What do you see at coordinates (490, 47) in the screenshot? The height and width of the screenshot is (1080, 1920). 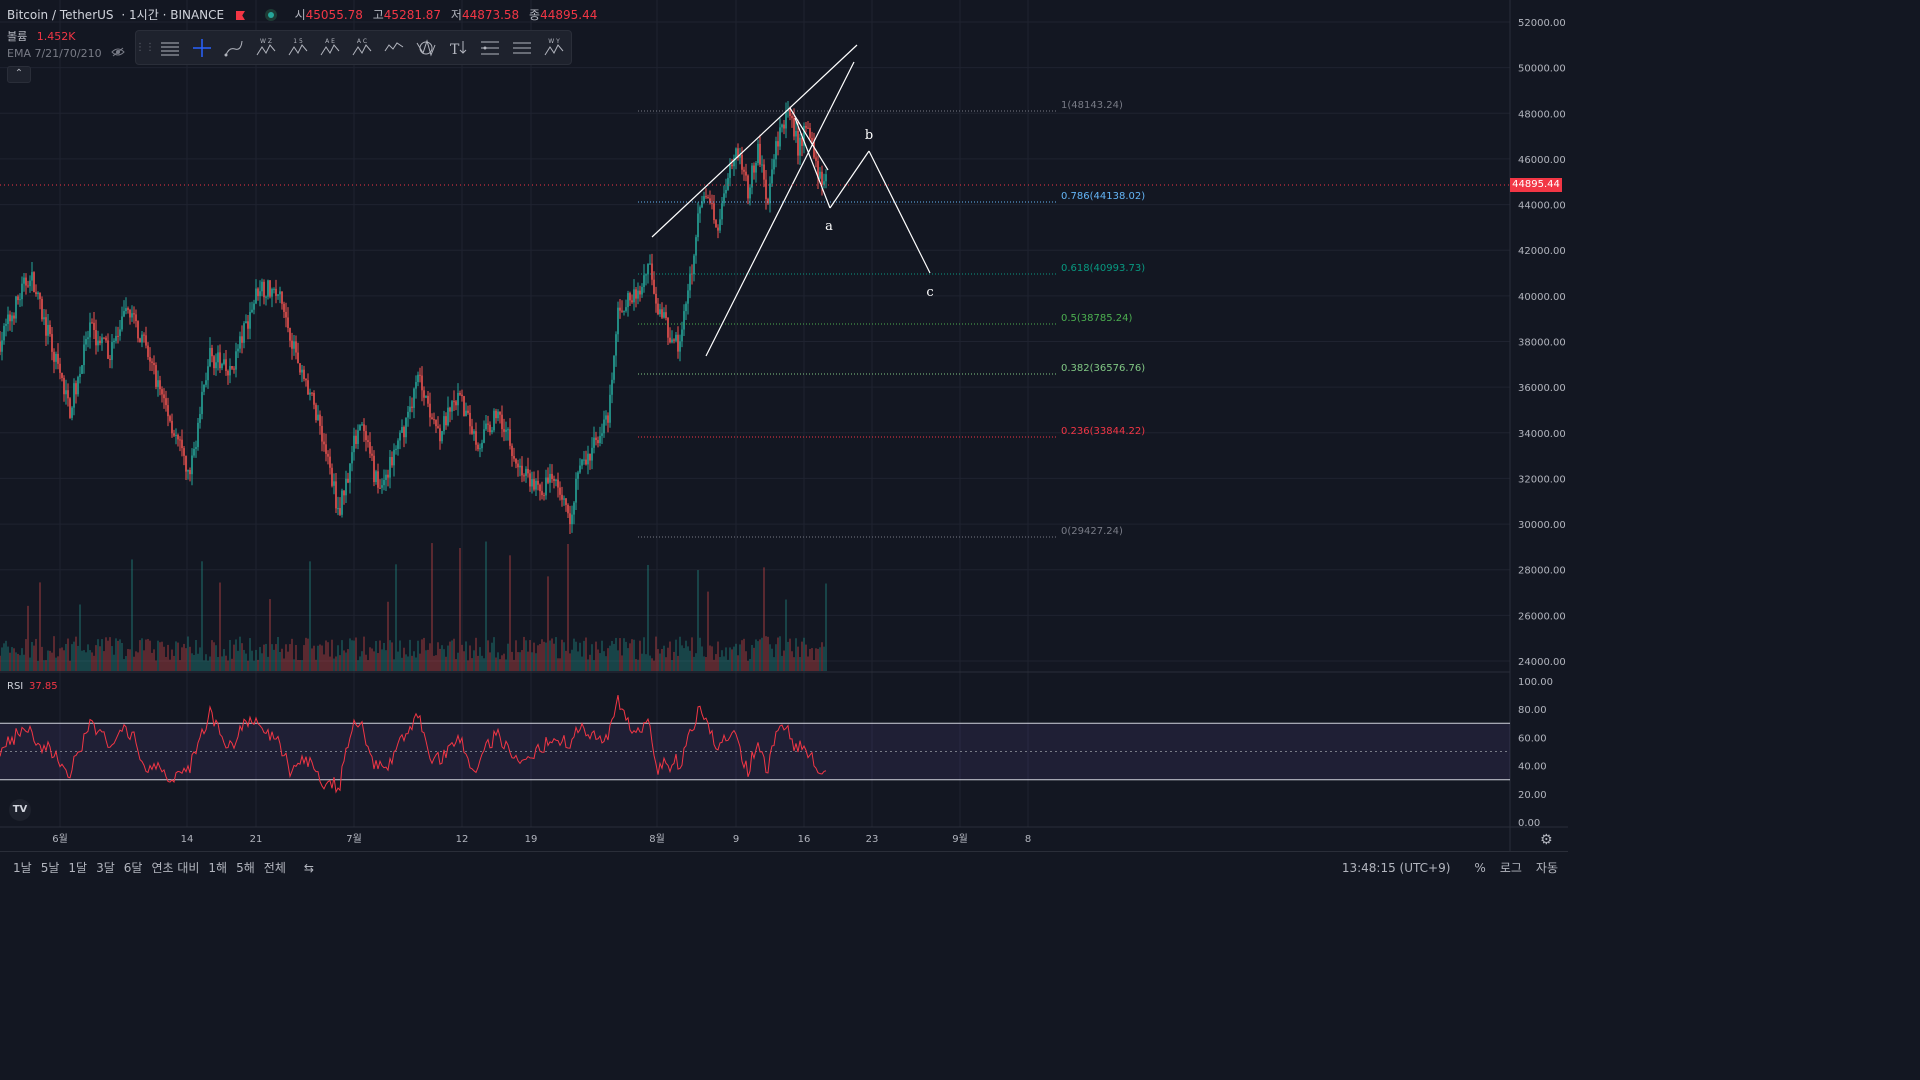 I see `fib-levels-icon` at bounding box center [490, 47].